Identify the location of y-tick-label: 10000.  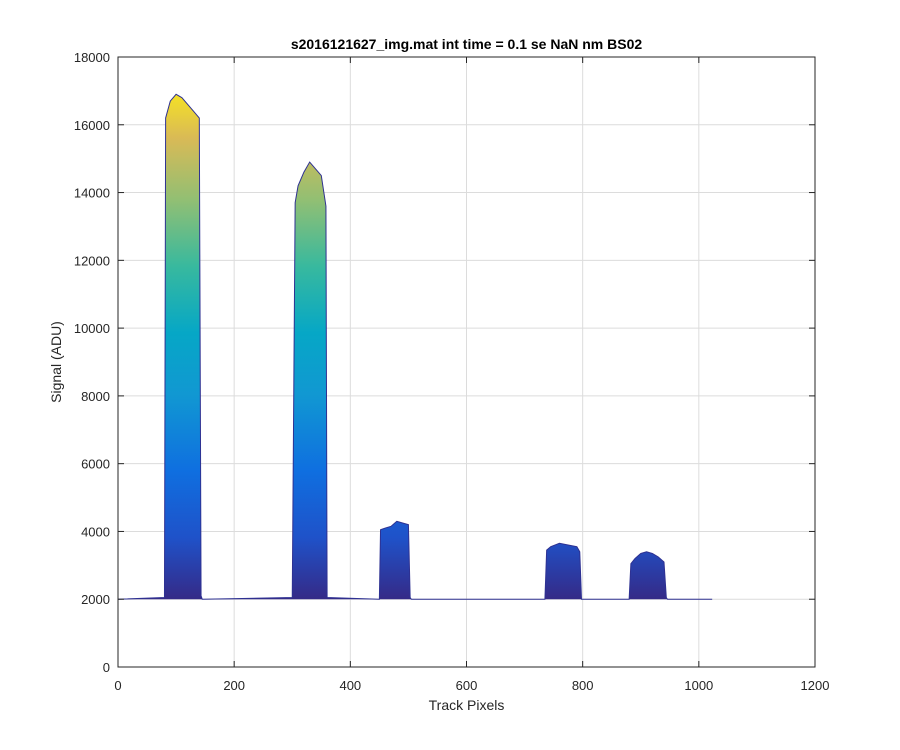
(92, 328).